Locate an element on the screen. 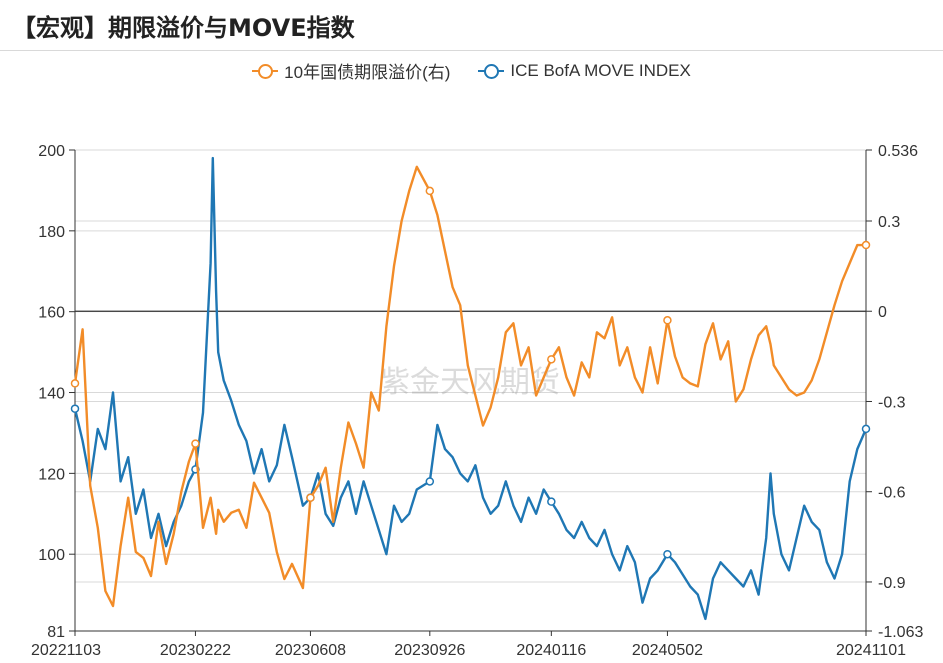  left-tick-label: 140 is located at coordinates (51, 394).